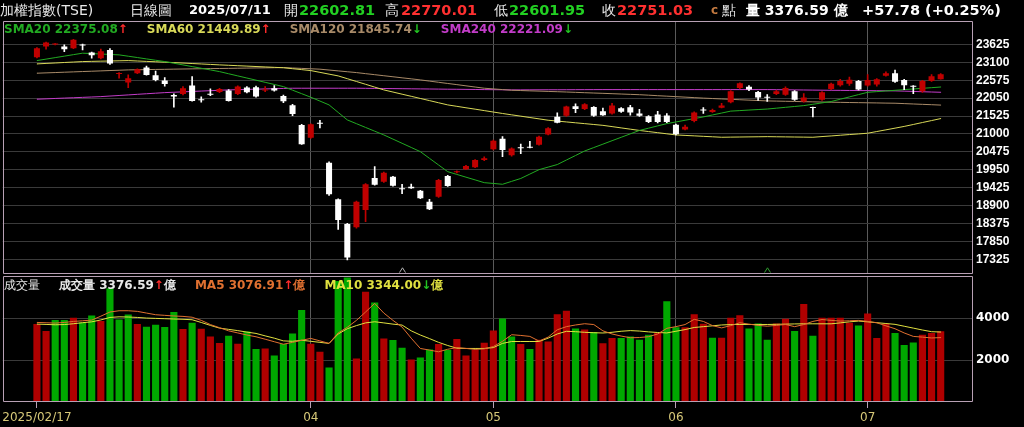 This screenshot has width=1024, height=427. I want to click on annotation: 成交量 3376.59↑億, so click(117, 285).